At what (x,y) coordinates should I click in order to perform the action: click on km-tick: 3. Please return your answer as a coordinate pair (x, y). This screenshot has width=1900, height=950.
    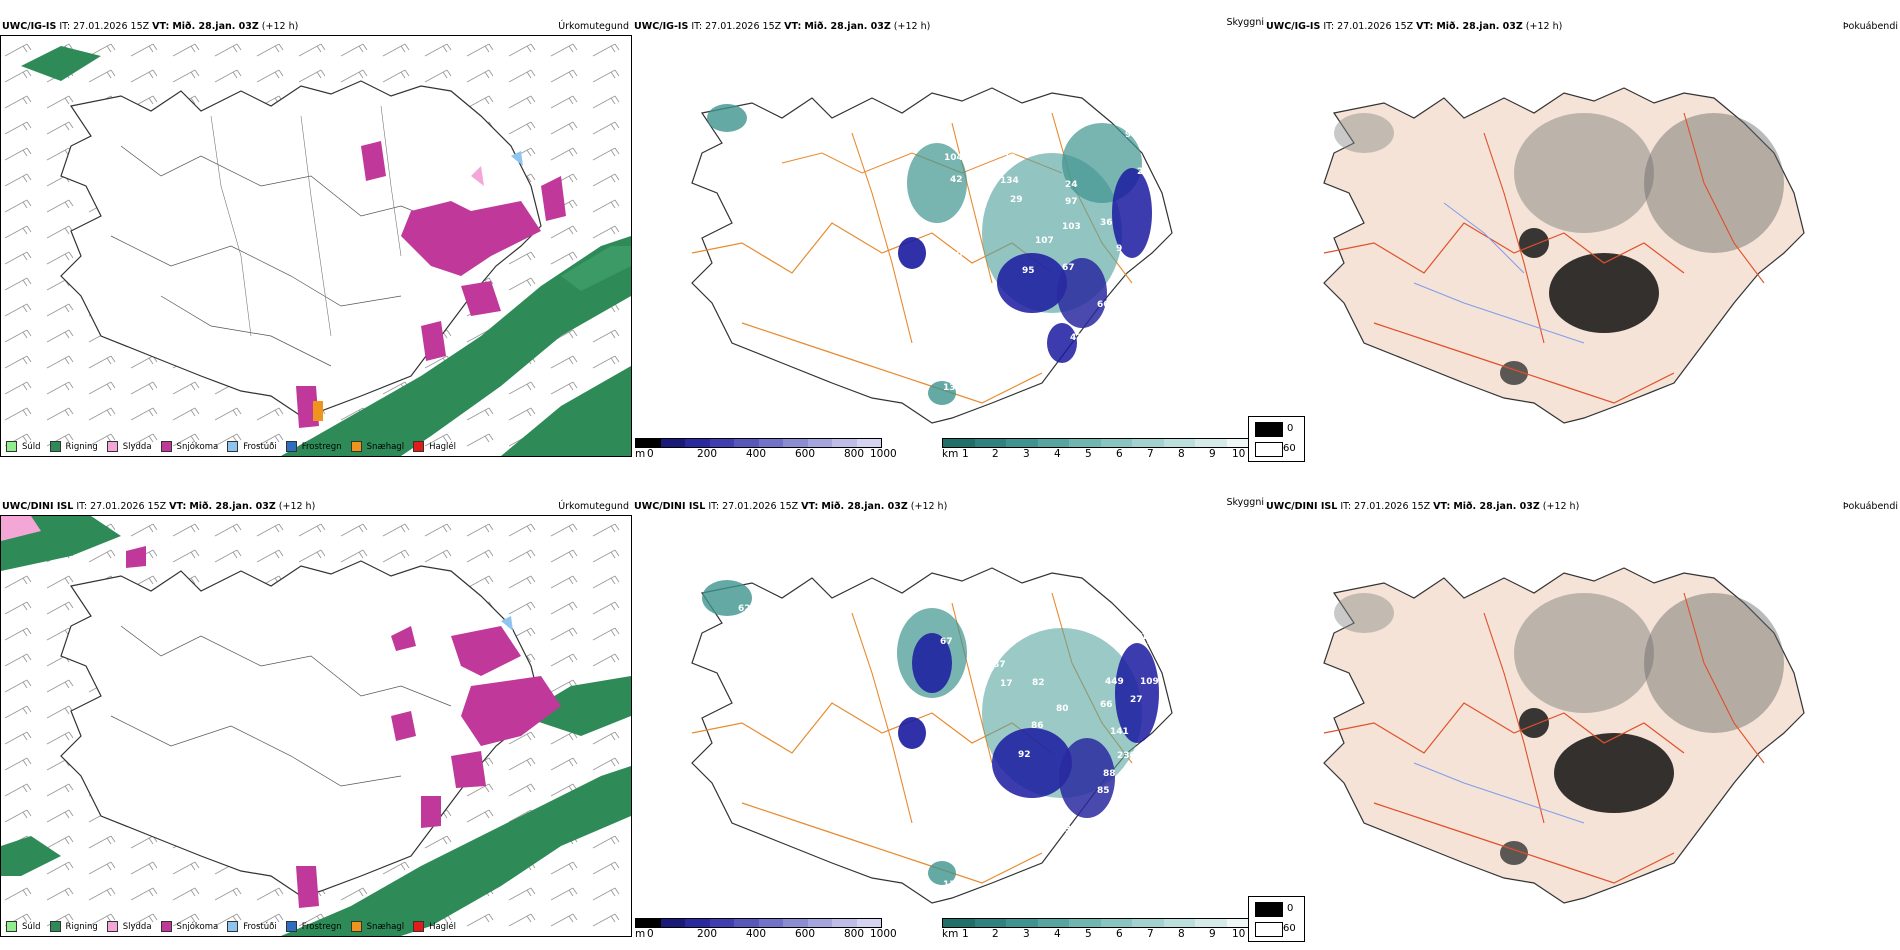
    Looking at the image, I should click on (1026, 454).